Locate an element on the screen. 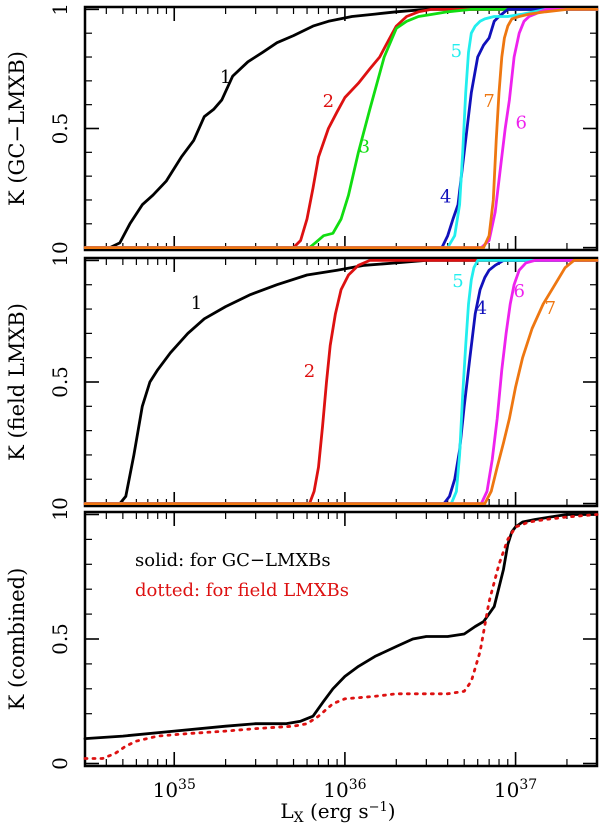 The width and height of the screenshot is (600, 830). x-tick-label: 1037 is located at coordinates (515, 789).